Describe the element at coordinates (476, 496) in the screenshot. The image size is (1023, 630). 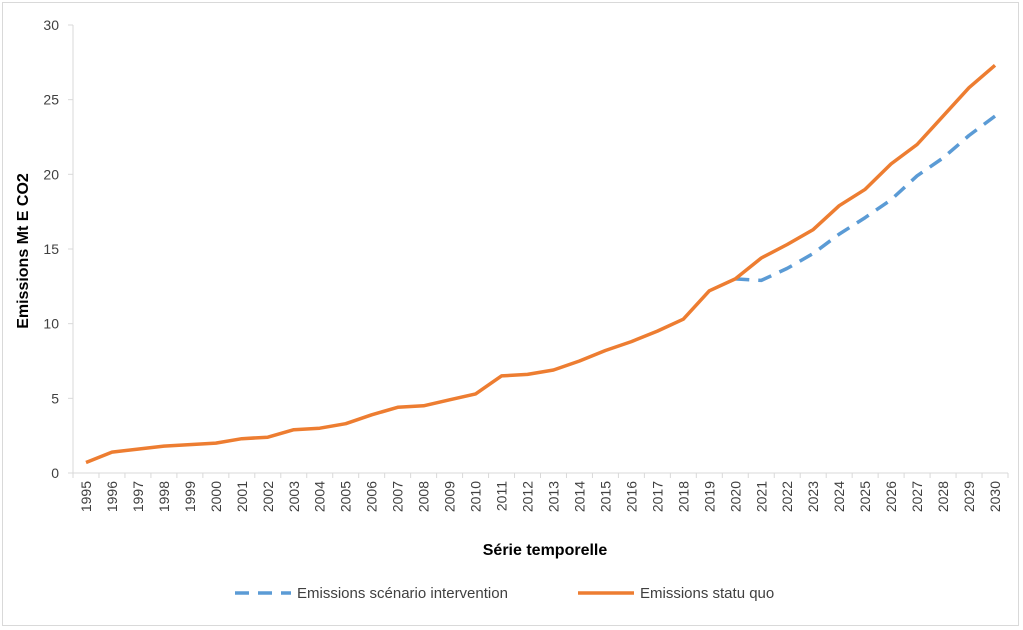
I see `x-tick-label: 2010` at that location.